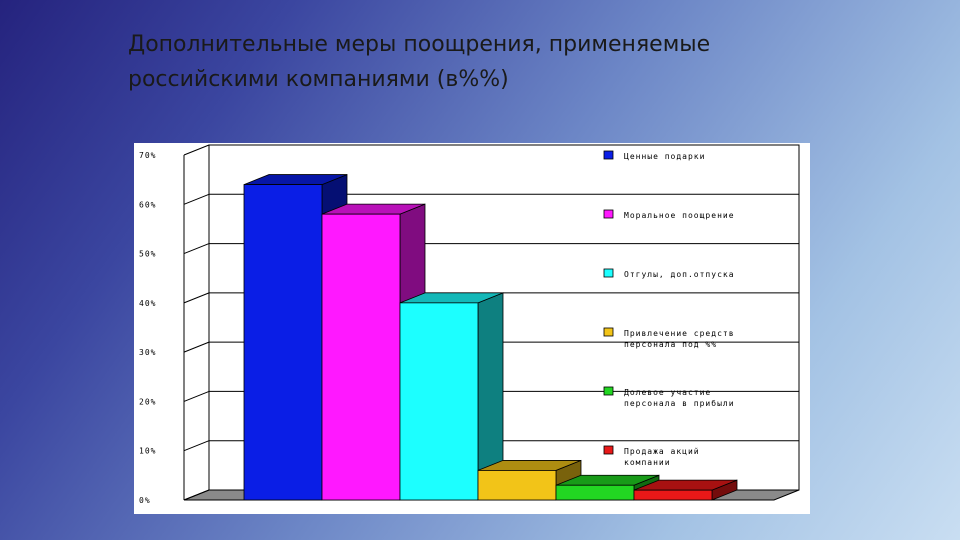 Image resolution: width=960 pixels, height=540 pixels. What do you see at coordinates (147, 401) in the screenshot?
I see `y-tick-label: 20%` at bounding box center [147, 401].